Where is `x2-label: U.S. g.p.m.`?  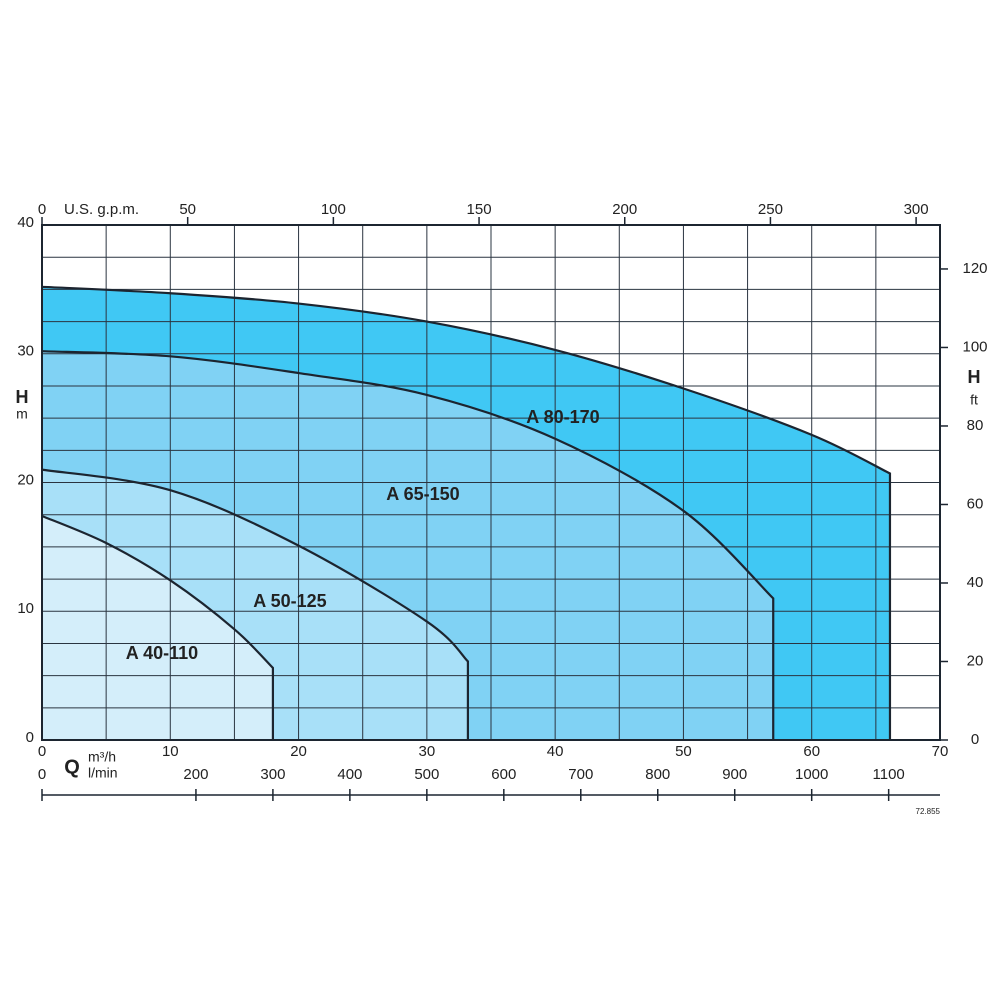
x2-label: U.S. g.p.m. is located at coordinates (101, 209).